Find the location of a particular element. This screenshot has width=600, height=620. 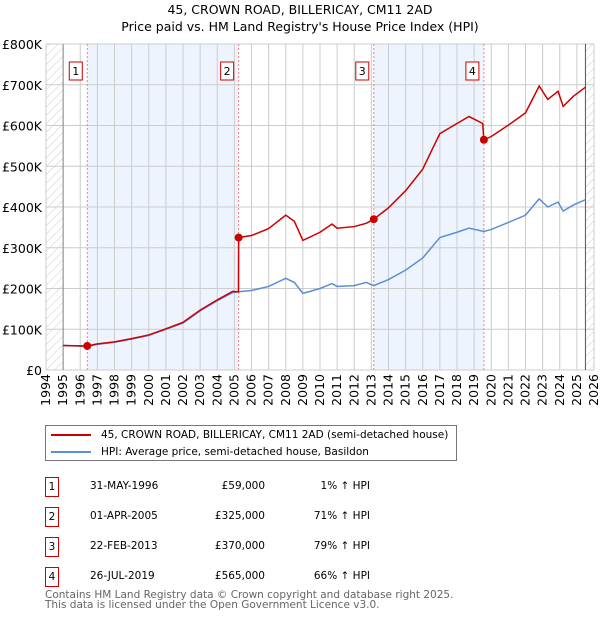

sale-date: 22-FEB-2013 is located at coordinates (124, 546).